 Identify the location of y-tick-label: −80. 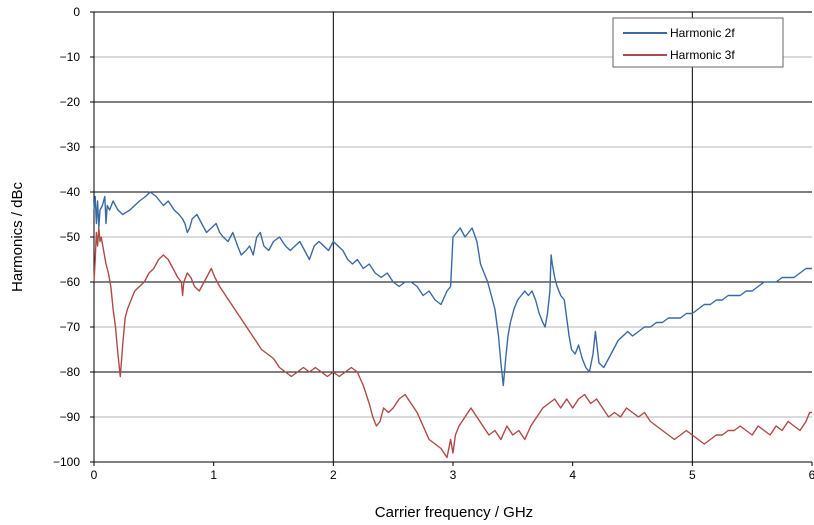
(70, 372).